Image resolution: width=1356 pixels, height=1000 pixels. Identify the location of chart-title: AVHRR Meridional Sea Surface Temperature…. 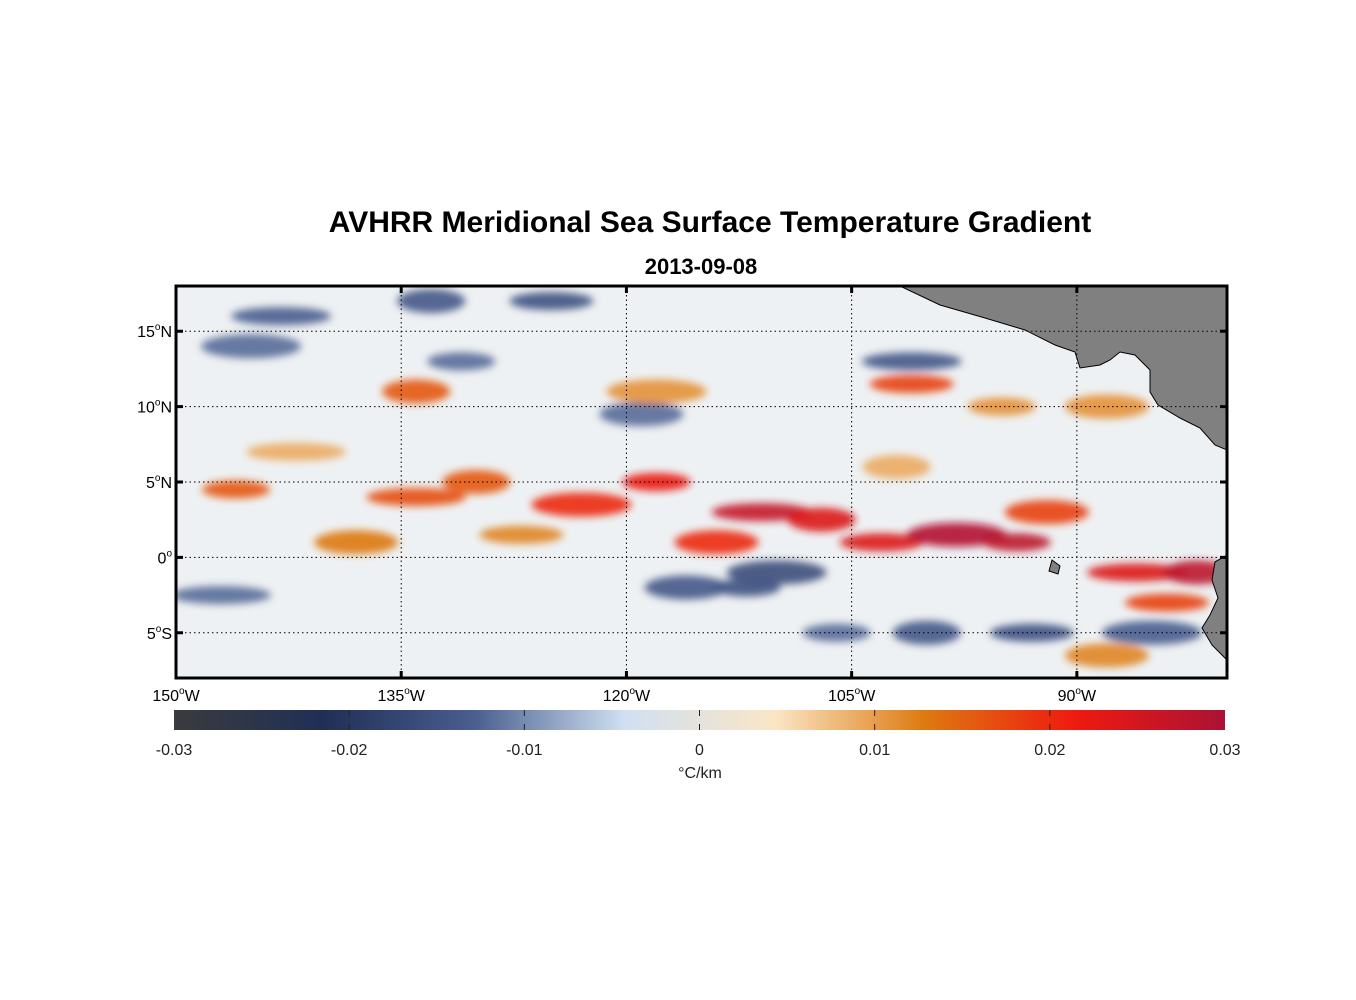
(710, 222).